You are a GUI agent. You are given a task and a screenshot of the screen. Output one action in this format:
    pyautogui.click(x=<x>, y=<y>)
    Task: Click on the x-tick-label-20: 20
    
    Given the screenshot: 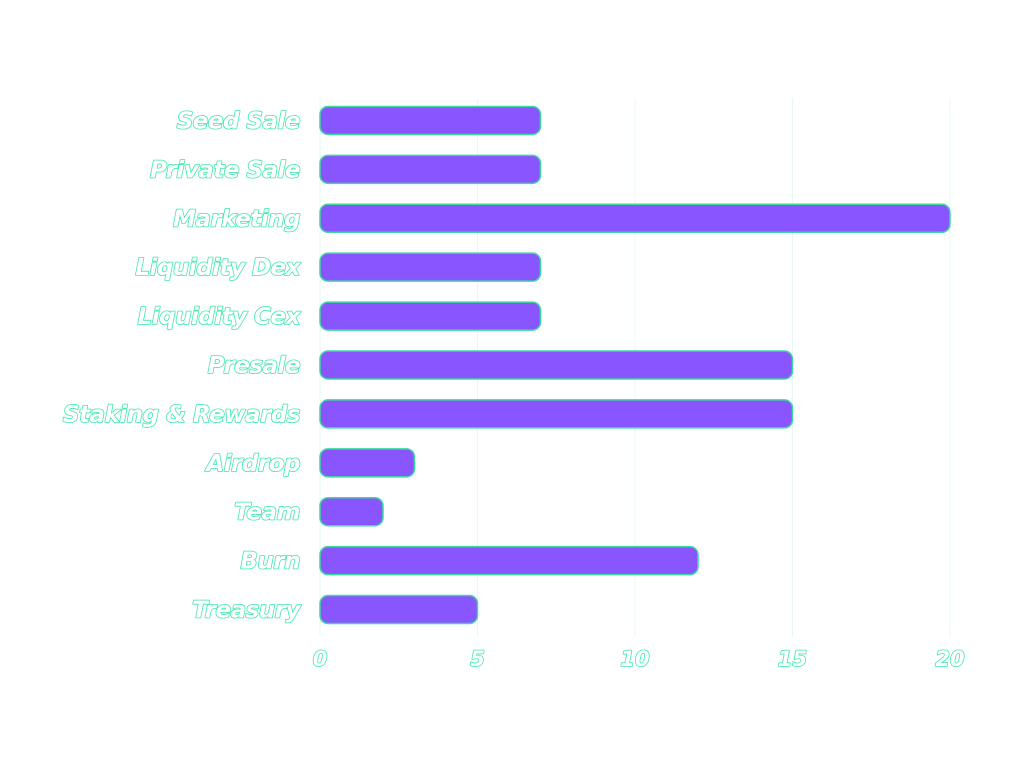 What is the action you would take?
    pyautogui.click(x=949, y=659)
    